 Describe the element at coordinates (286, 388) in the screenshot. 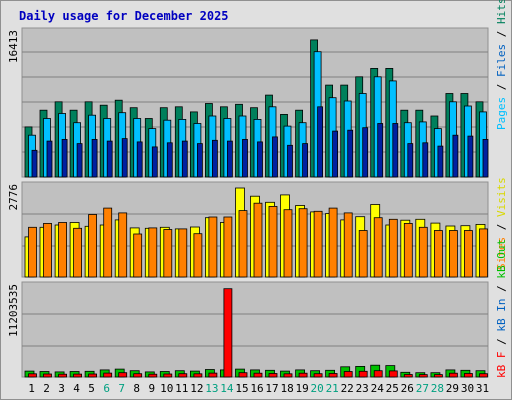

I see `day-label: 18` at that location.